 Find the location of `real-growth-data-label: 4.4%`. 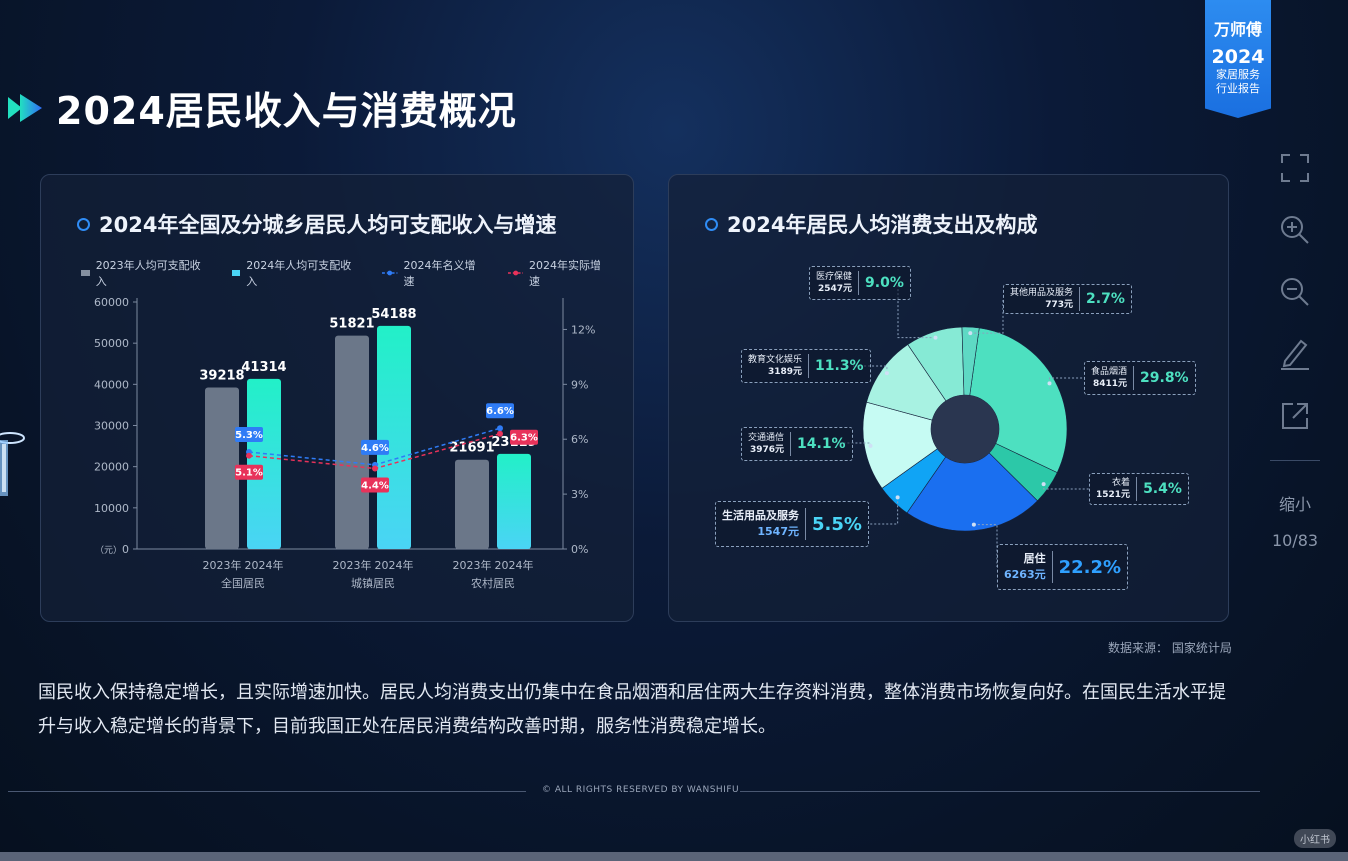

real-growth-data-label: 4.4% is located at coordinates (375, 485).